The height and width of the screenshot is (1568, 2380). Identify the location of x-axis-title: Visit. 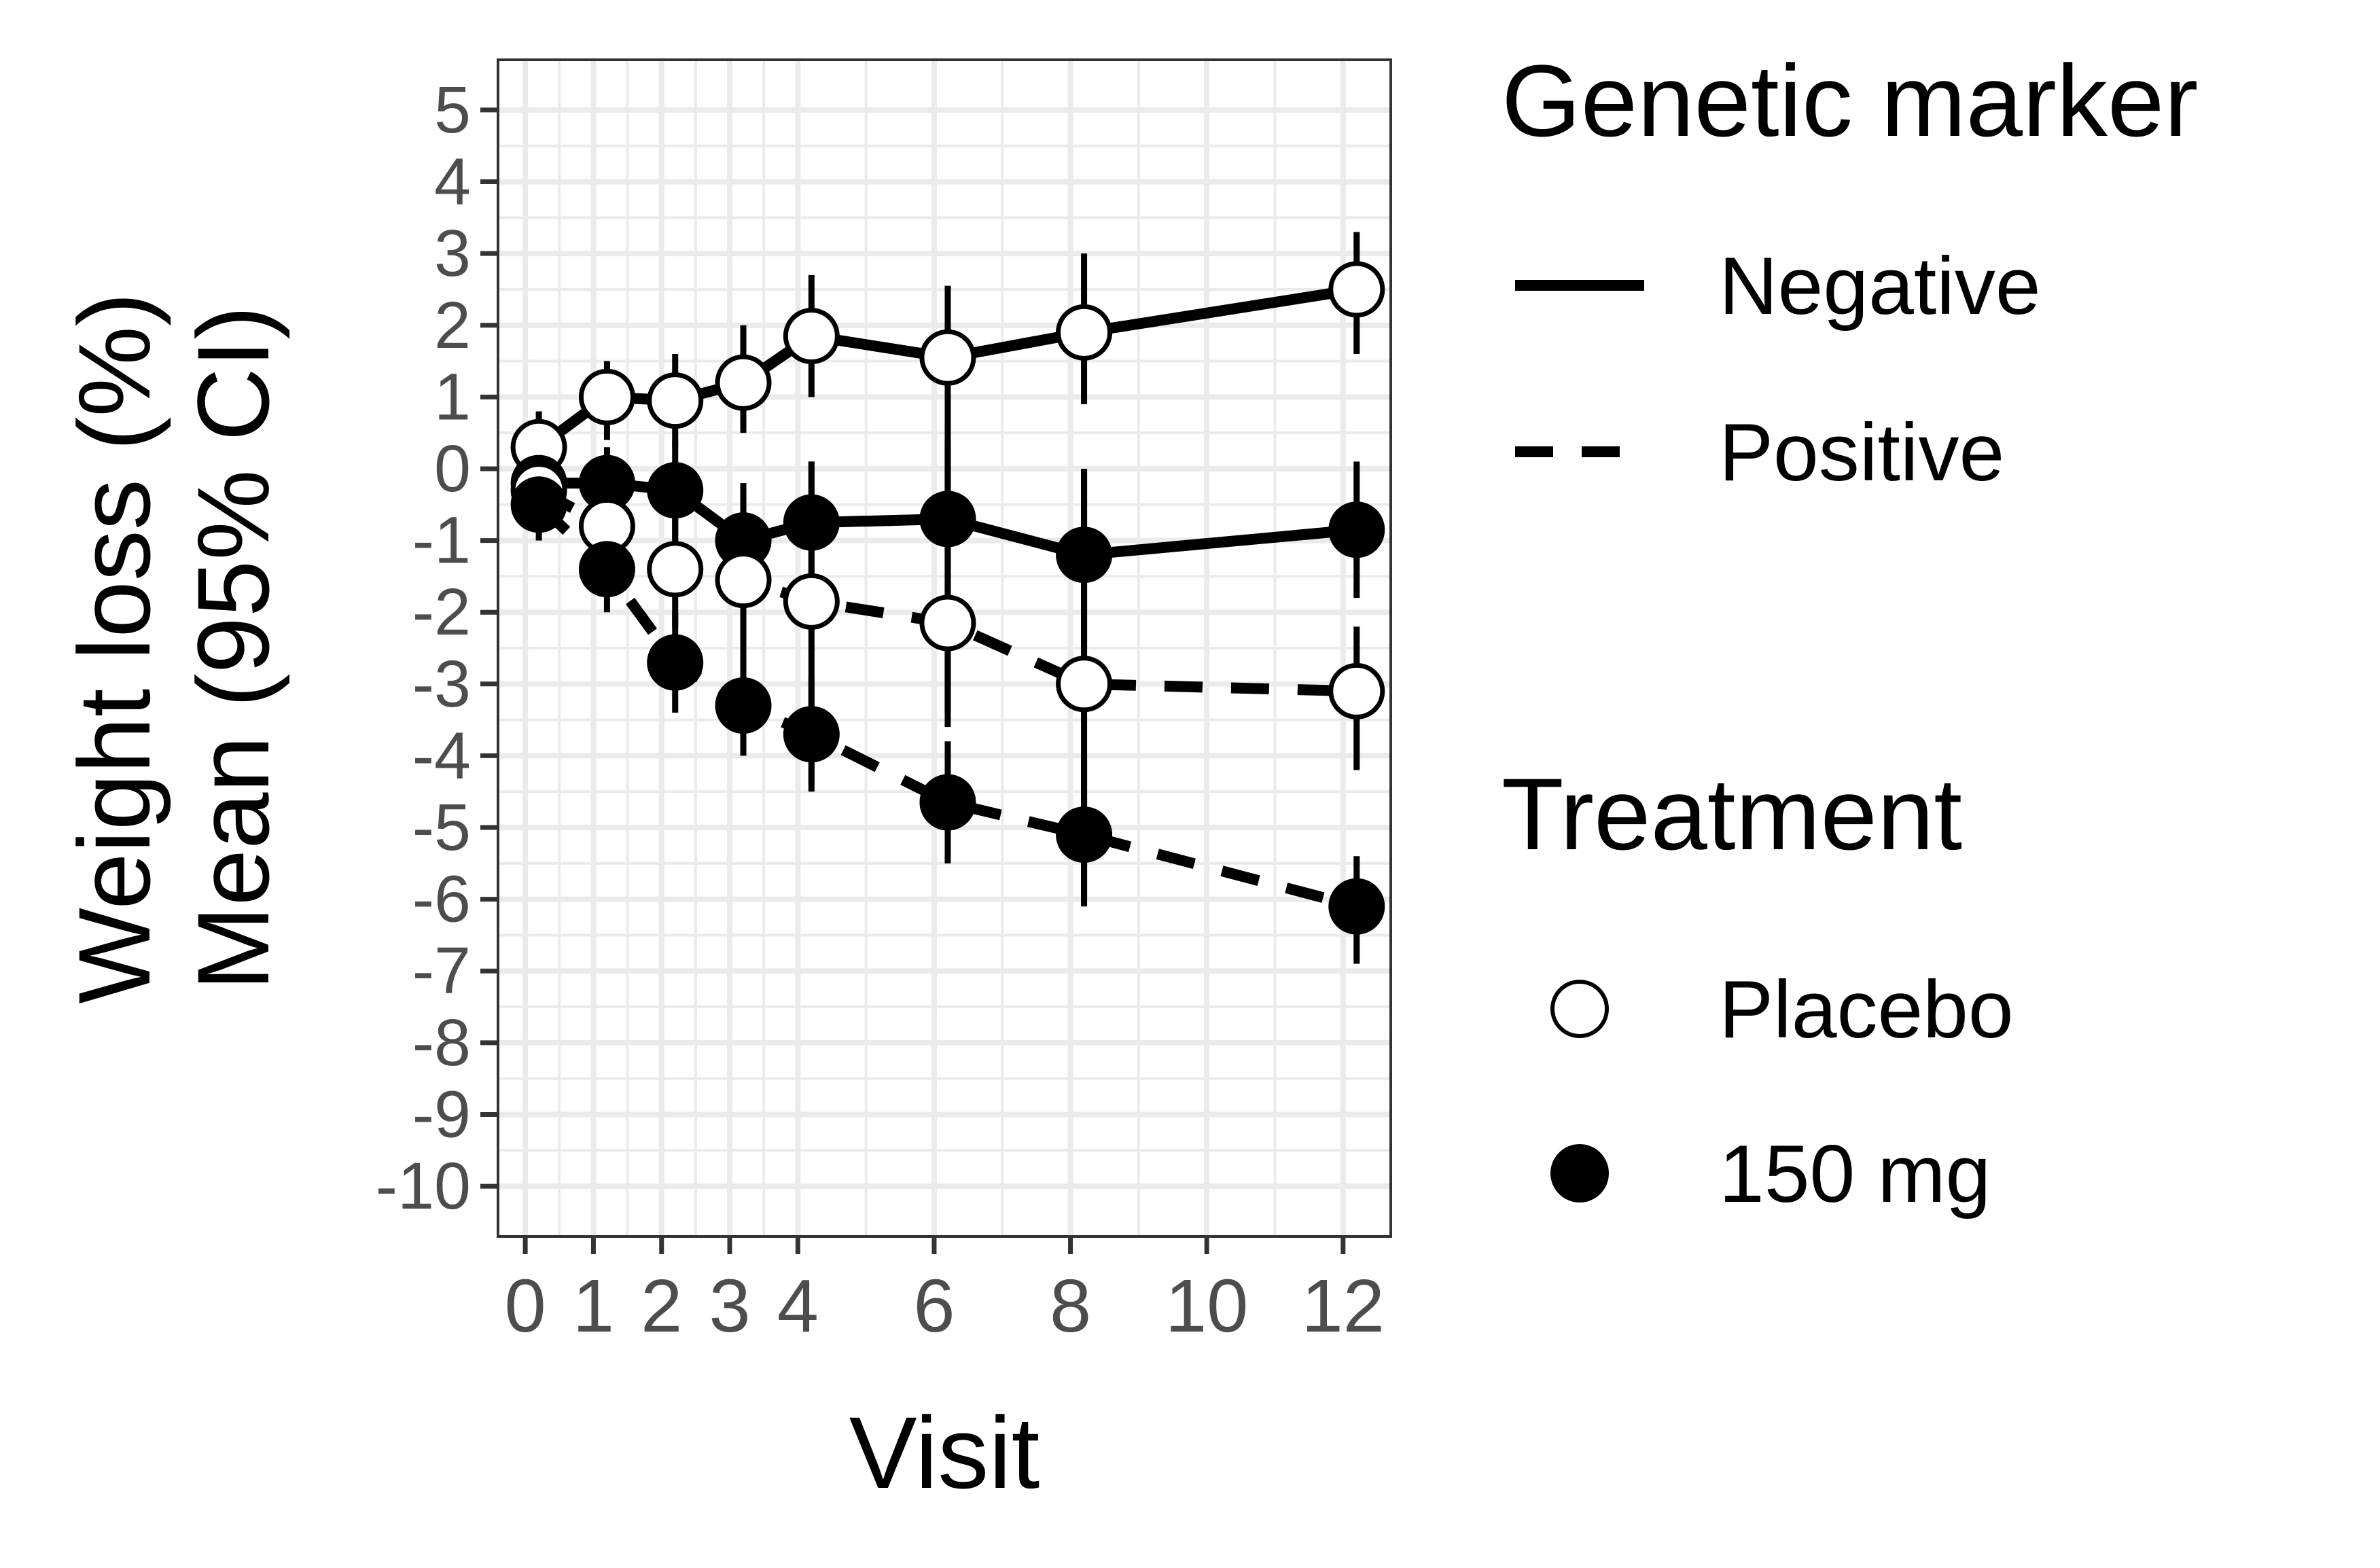
(945, 1453).